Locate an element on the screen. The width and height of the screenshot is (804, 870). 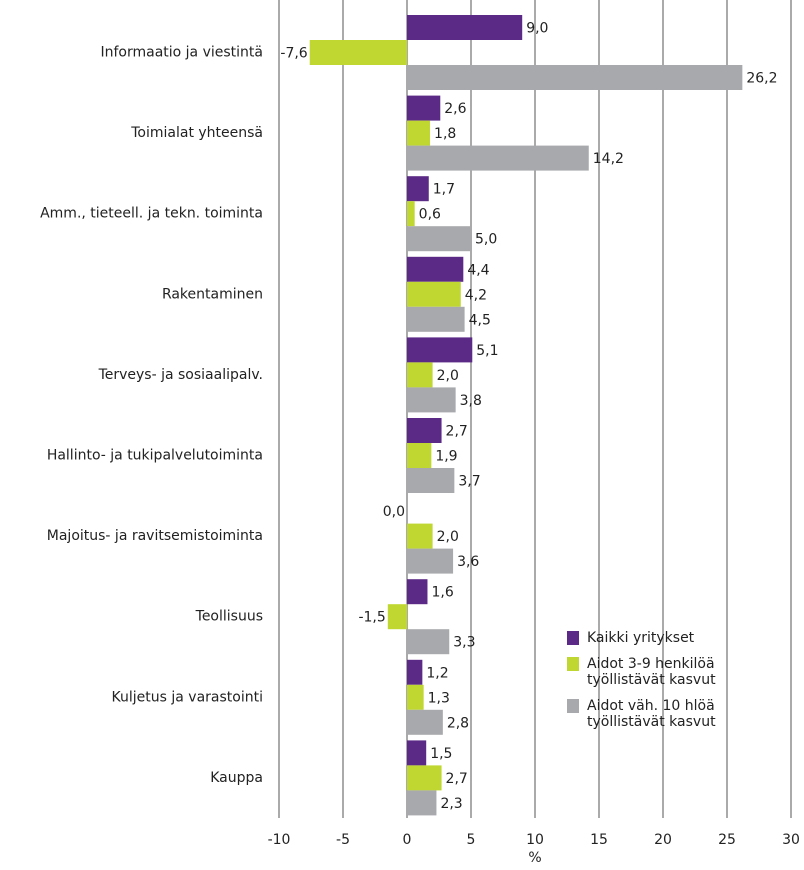
x-tick-label: 15 is located at coordinates (599, 840).